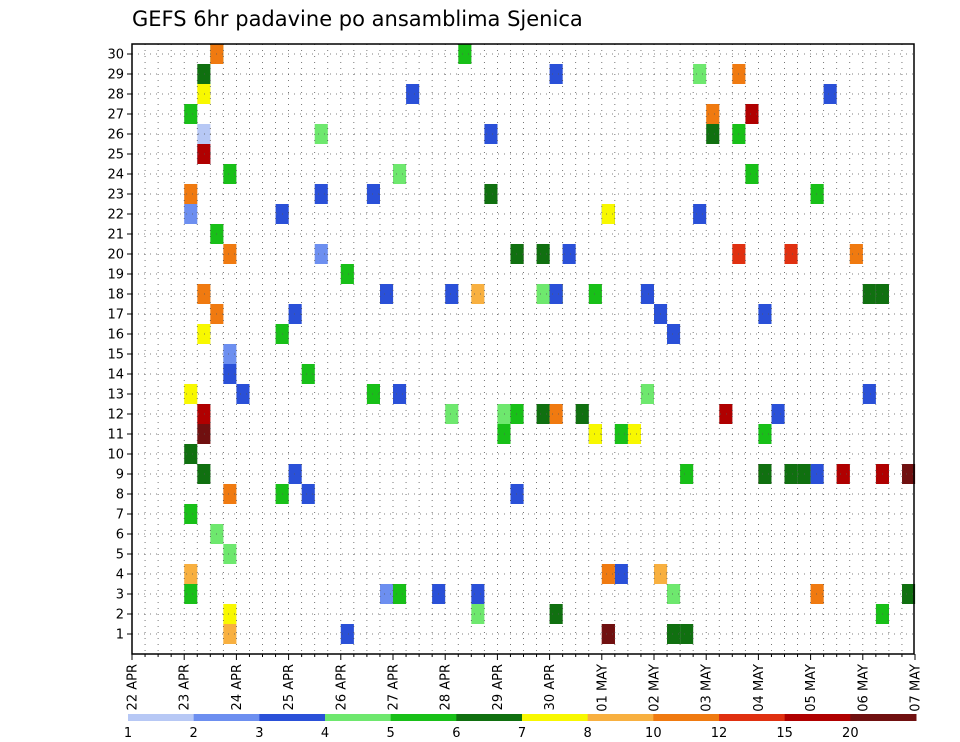 This screenshot has height=742, width=960. I want to click on colorbar-label: 12, so click(719, 733).